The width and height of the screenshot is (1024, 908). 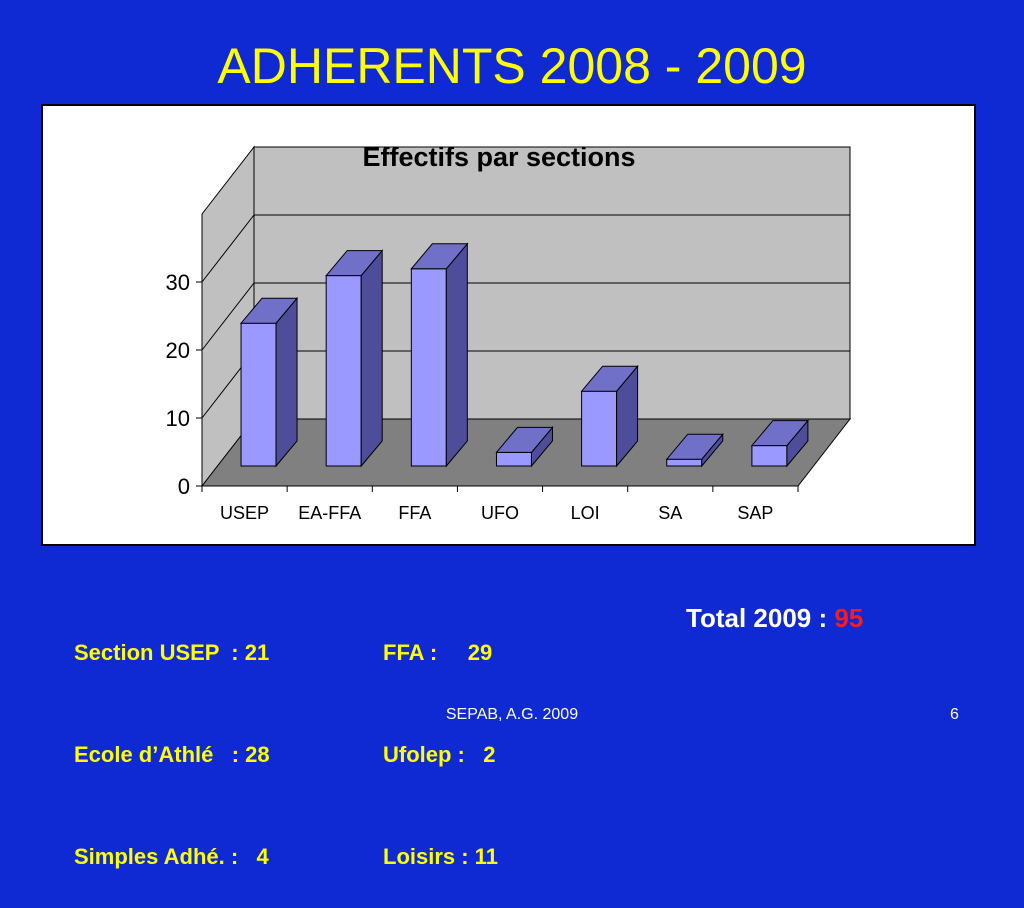 I want to click on stats-line: Section USEP : 21, so click(x=172, y=652).